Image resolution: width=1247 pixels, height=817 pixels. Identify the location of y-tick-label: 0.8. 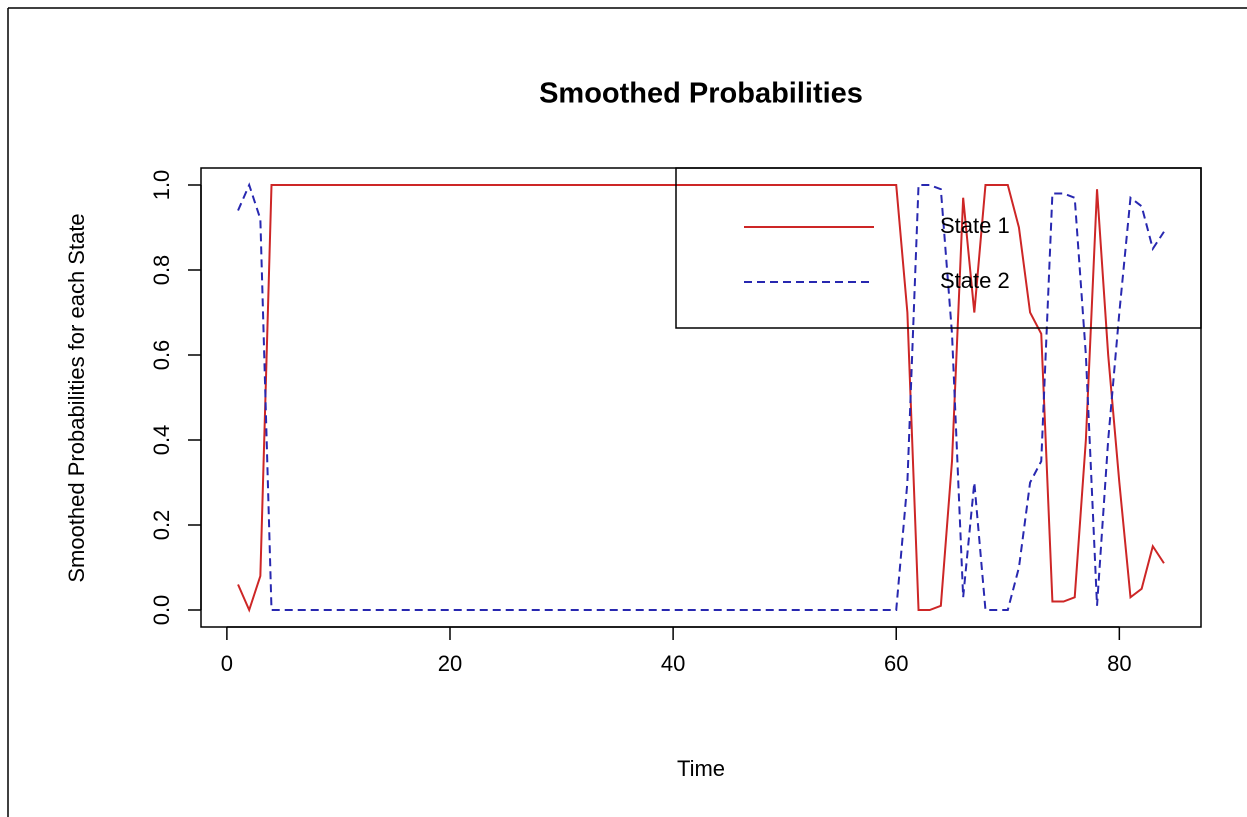
(161, 270).